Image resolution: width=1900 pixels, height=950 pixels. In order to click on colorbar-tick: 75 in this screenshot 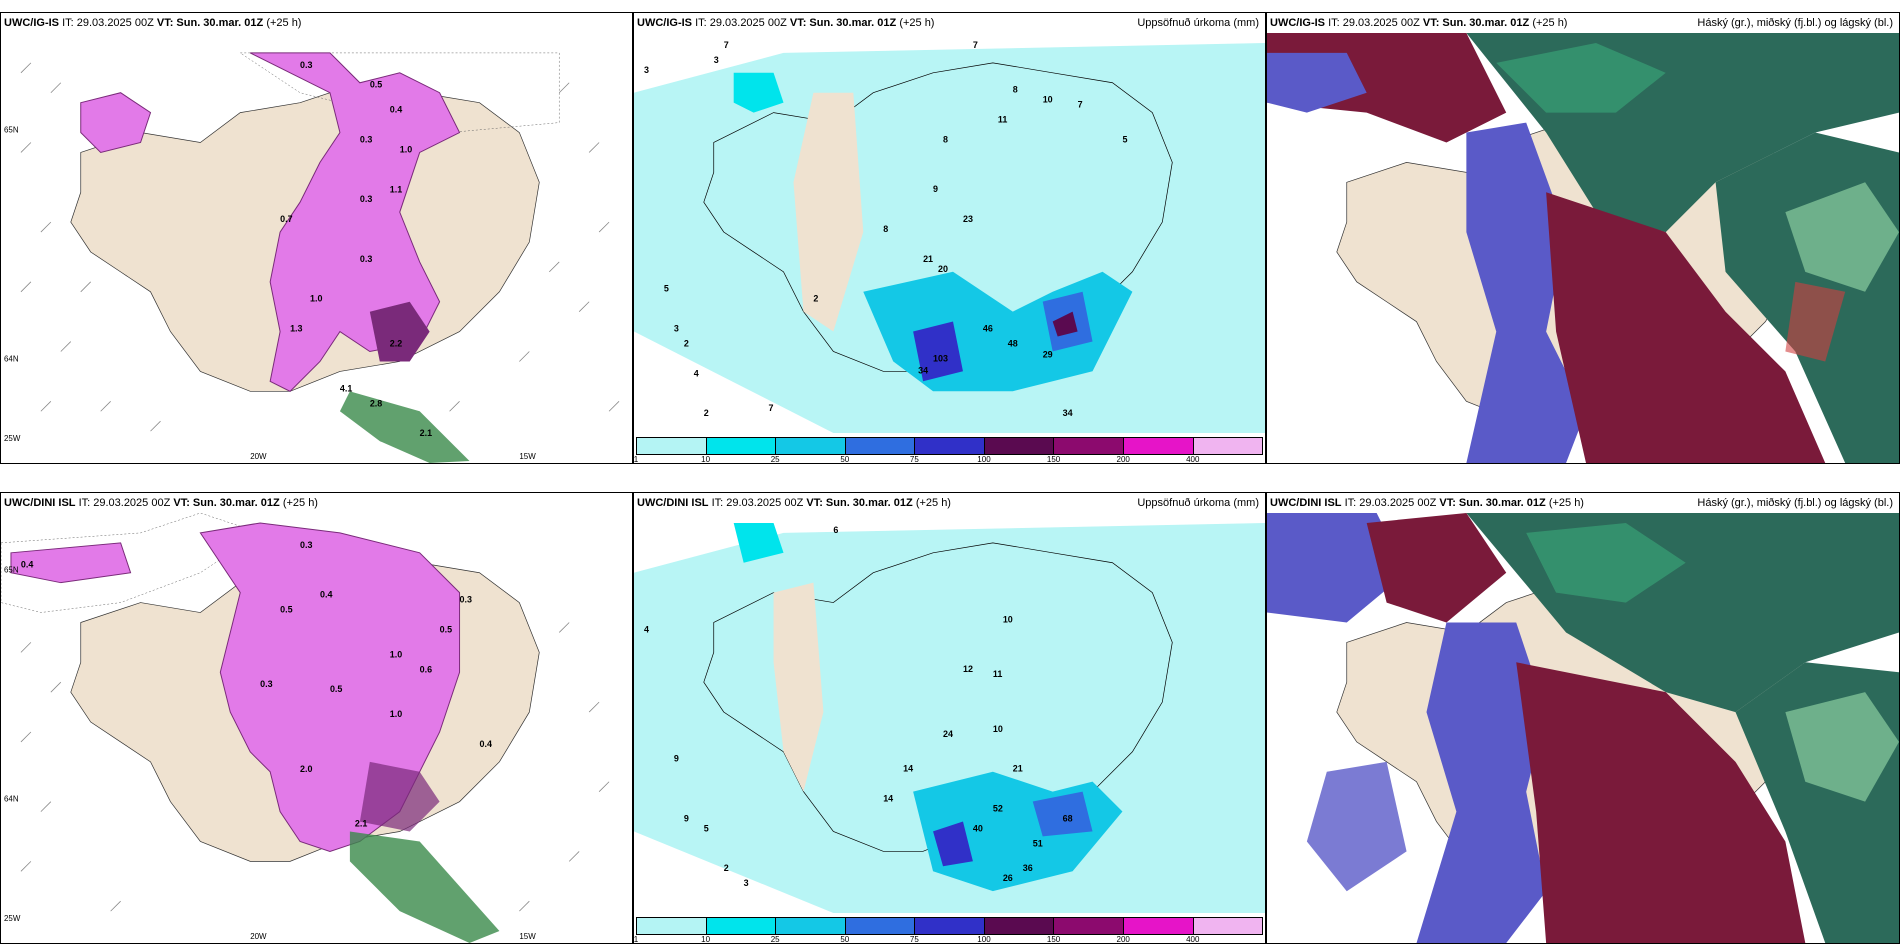, I will do `click(914, 939)`.